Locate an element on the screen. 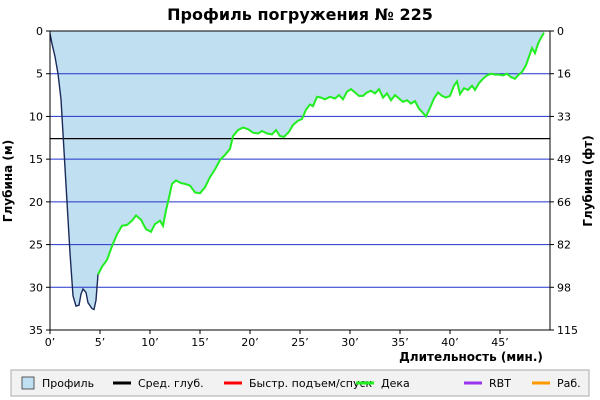 Image resolution: width=600 pixels, height=400 pixels. legend-label-0: Профиль is located at coordinates (68, 383).